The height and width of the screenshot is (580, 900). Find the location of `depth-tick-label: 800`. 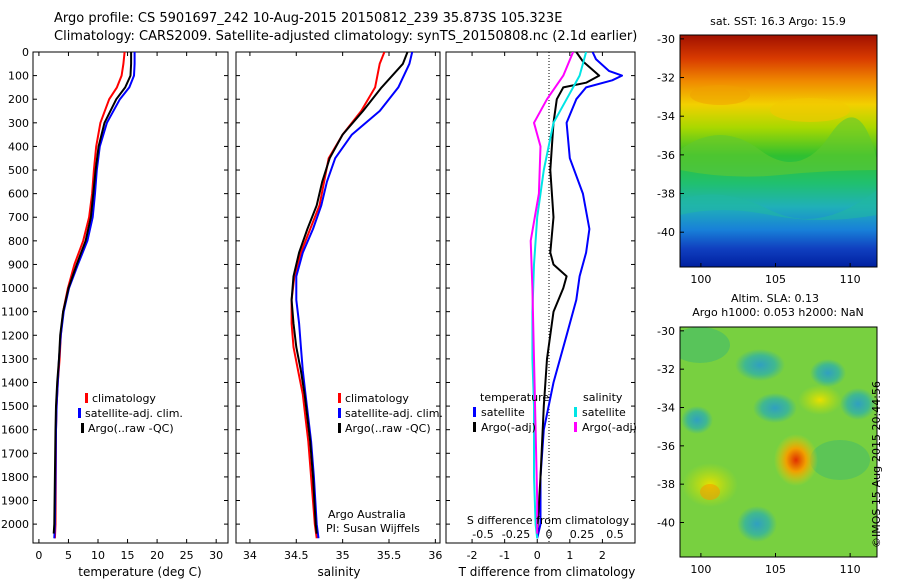

depth-tick-label: 800 is located at coordinates (18, 241).